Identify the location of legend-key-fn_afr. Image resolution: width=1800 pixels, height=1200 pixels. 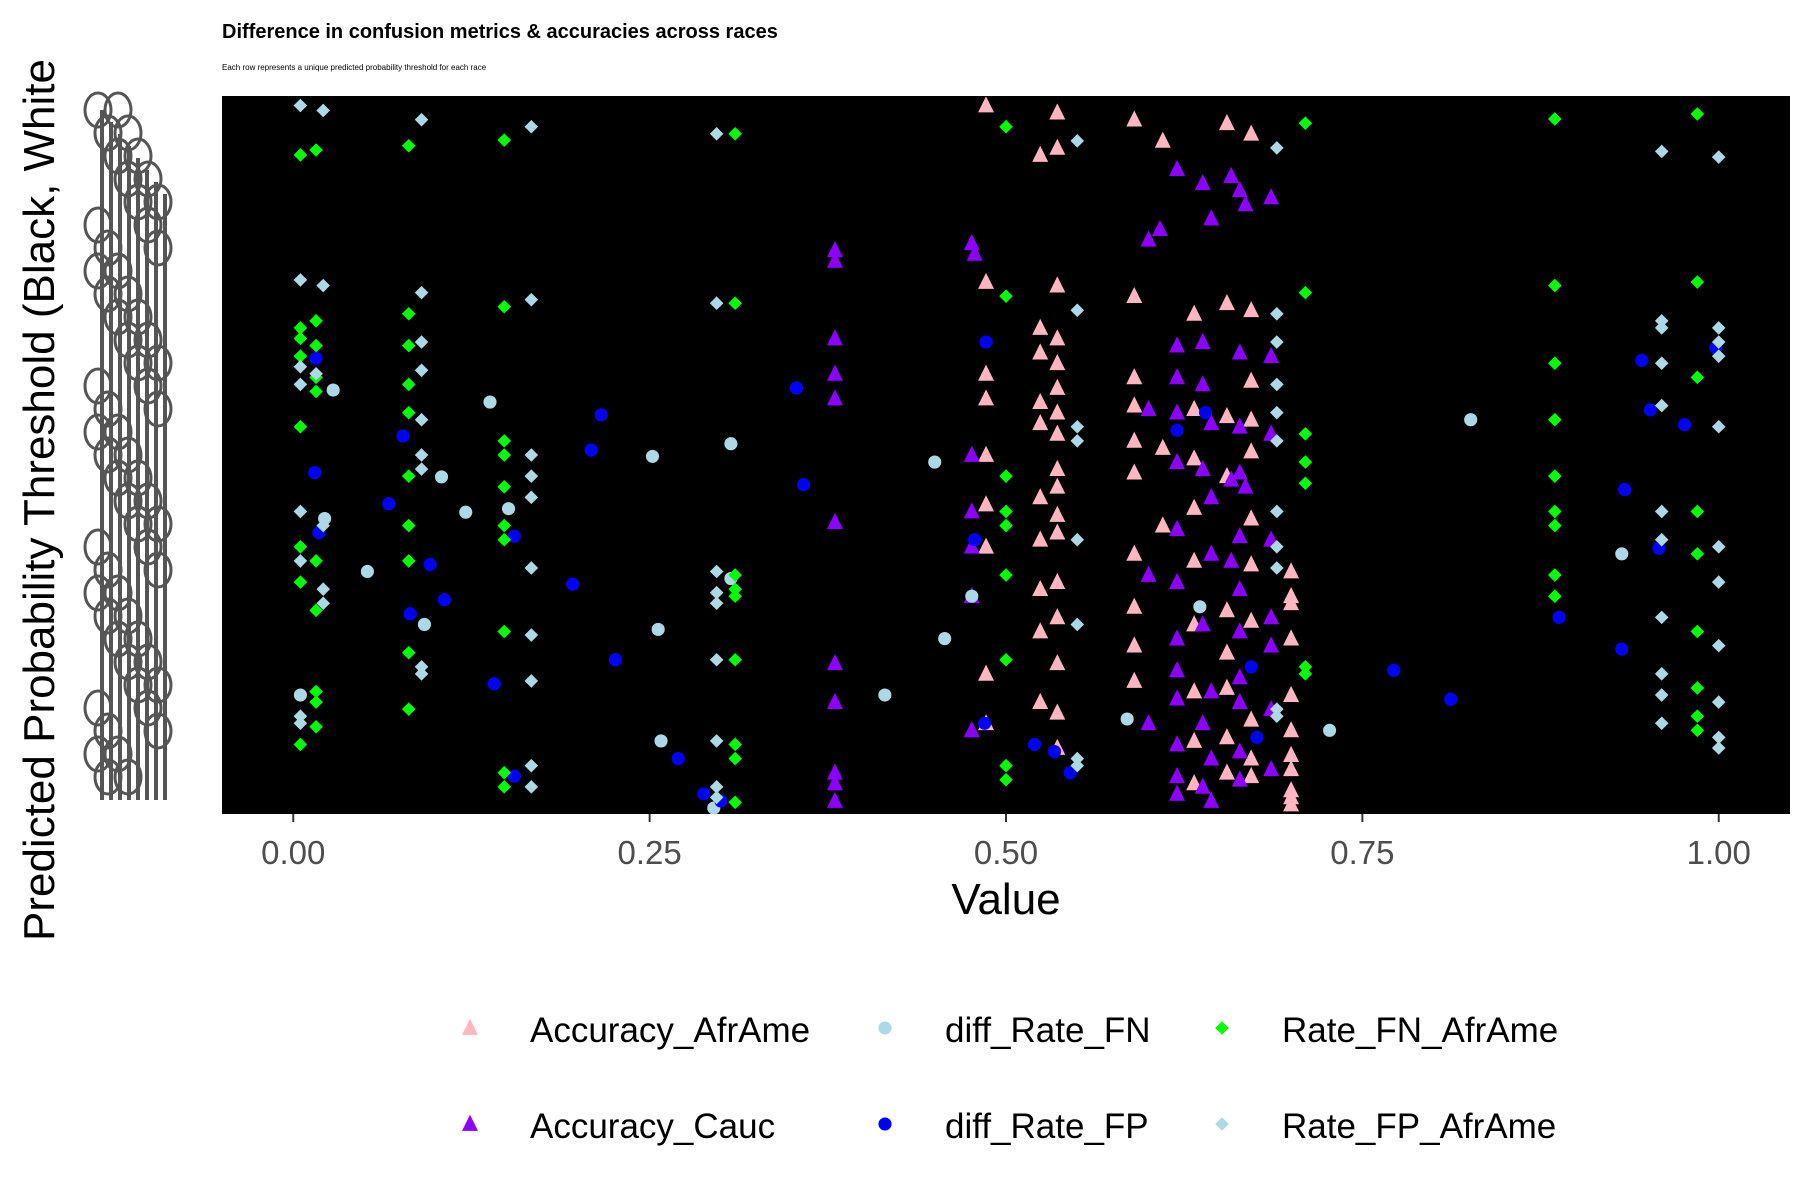
(1222, 1028).